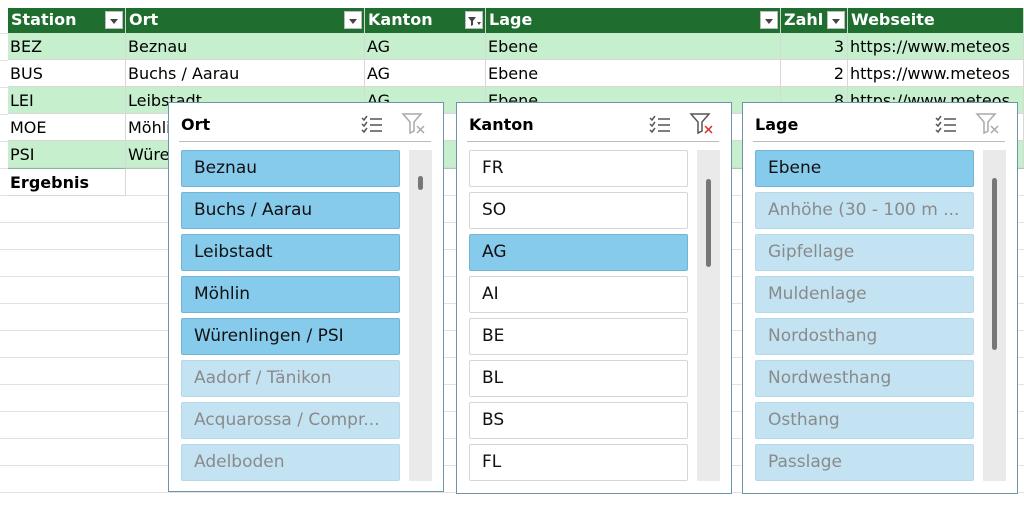 The image size is (1024, 506). What do you see at coordinates (67, 154) in the screenshot?
I see `table-cell: PSI` at bounding box center [67, 154].